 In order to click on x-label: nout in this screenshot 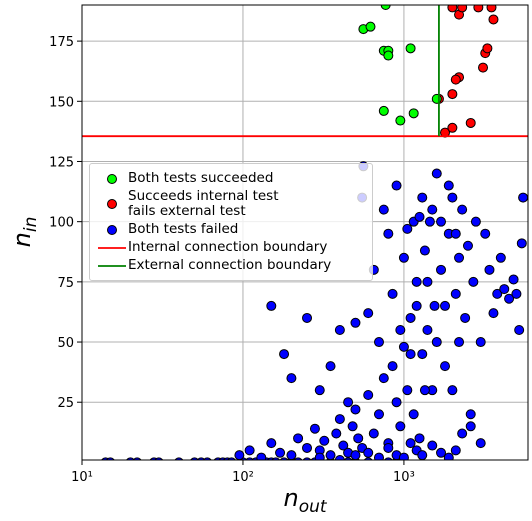, I will do `click(305, 500)`.